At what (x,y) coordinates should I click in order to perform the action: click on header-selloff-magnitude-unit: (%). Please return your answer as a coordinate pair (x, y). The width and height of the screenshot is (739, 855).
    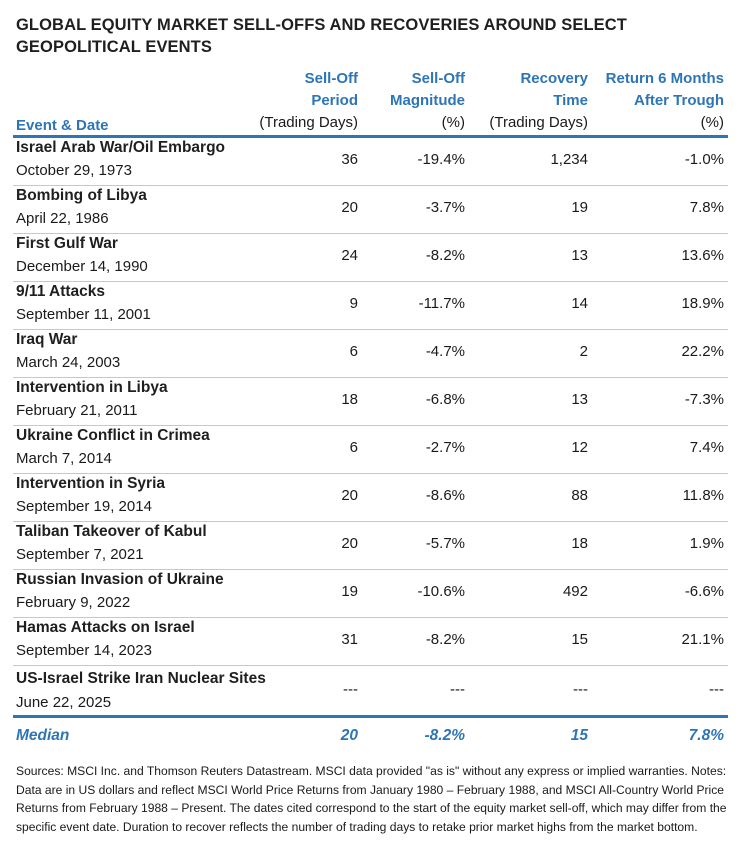
    Looking at the image, I should click on (453, 122).